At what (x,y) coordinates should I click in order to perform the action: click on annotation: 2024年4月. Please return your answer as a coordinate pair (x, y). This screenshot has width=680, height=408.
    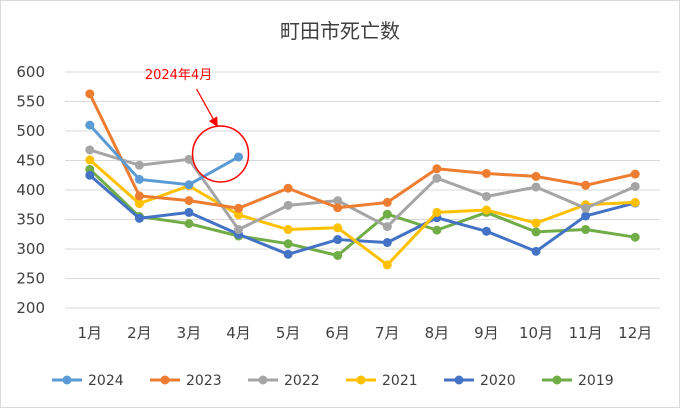
    Looking at the image, I should click on (197, 125).